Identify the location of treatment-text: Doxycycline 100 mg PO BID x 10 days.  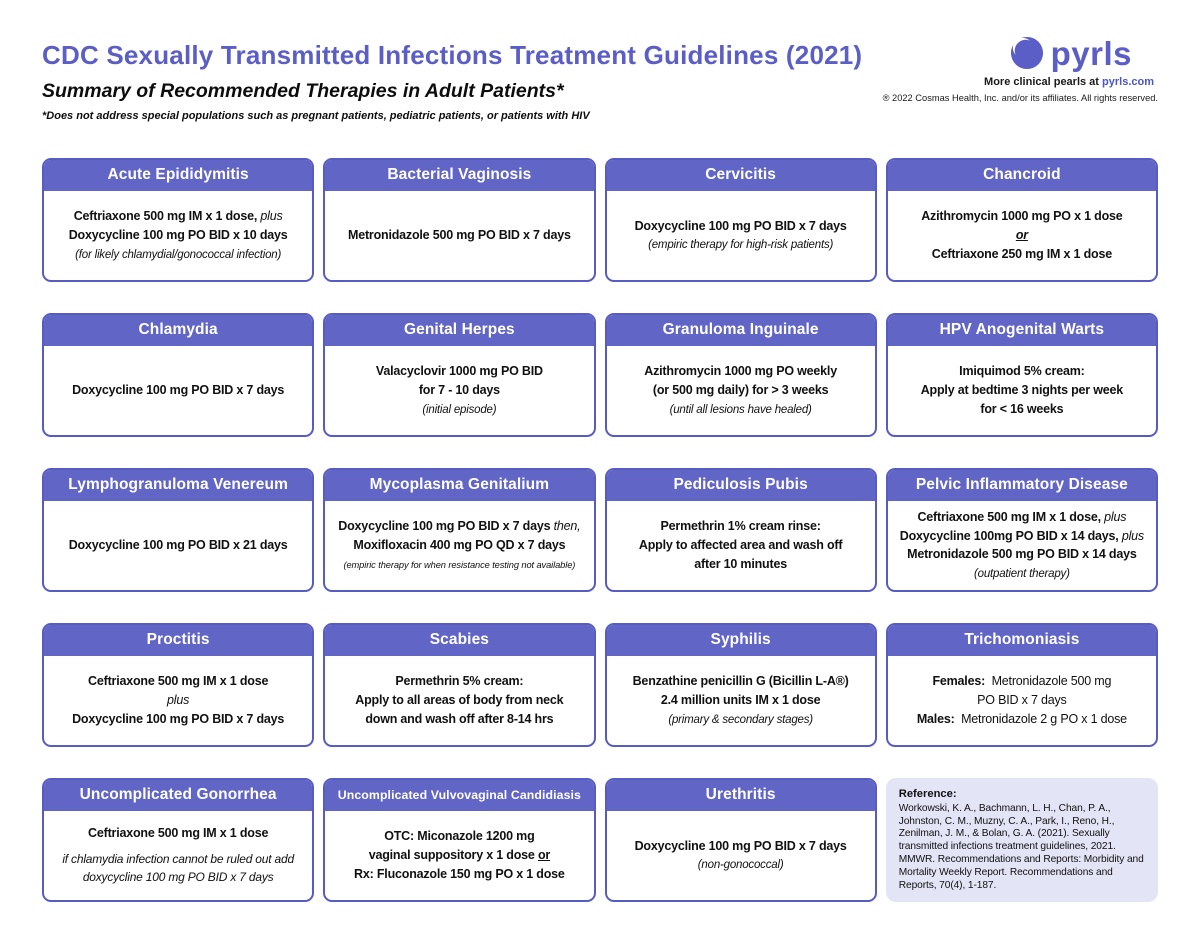
(178, 234).